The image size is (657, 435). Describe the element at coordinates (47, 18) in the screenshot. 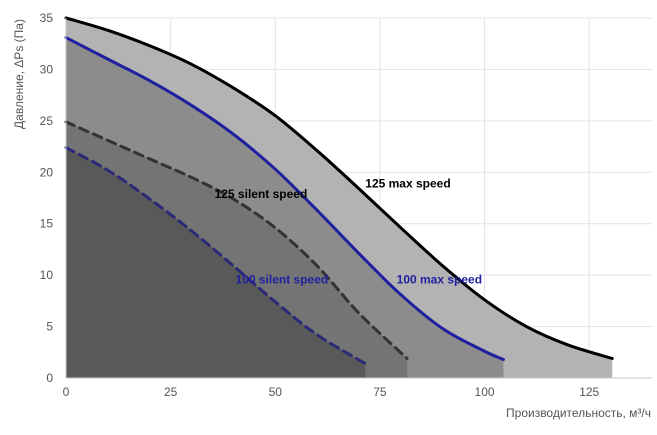

I see `y-tick-label: 35` at that location.